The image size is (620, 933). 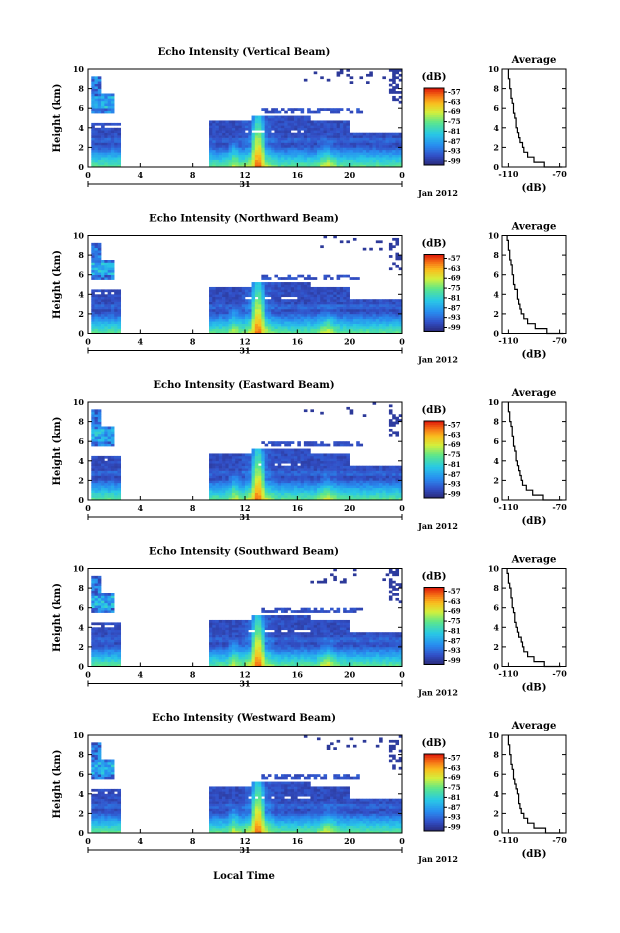 What do you see at coordinates (454, 268) in the screenshot?
I see `colorbar-tick-label: -63` at bounding box center [454, 268].